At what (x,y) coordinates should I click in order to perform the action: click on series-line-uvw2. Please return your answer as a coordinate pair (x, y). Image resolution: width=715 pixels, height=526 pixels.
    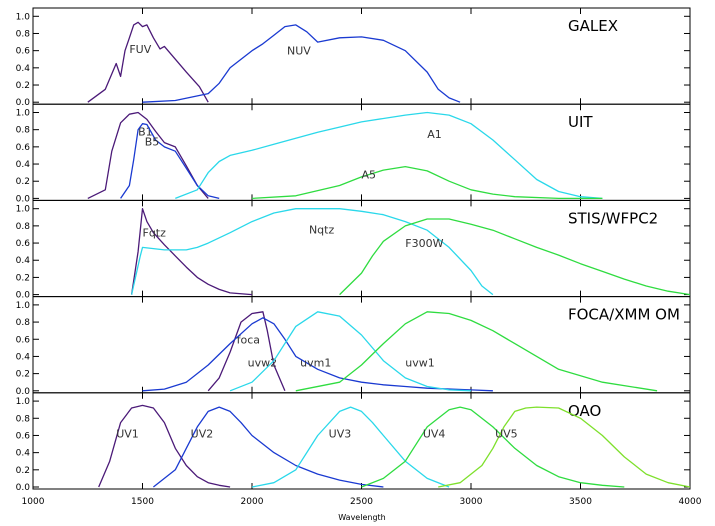
    Looking at the image, I should click on (317, 354).